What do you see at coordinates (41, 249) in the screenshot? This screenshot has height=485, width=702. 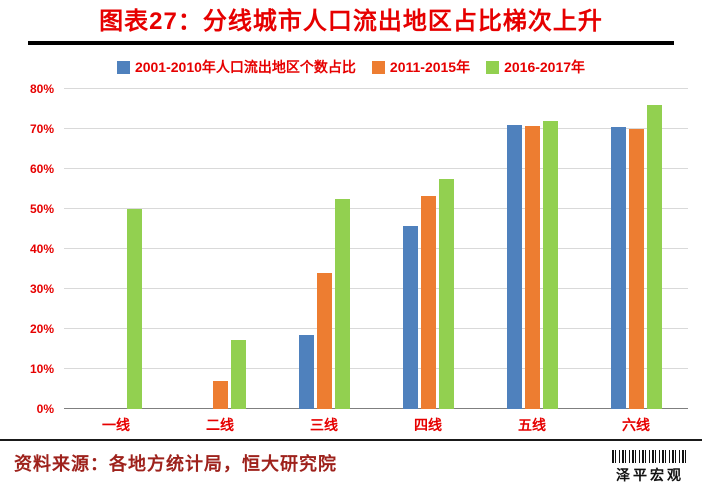 I see `y-axis-tick: 40%` at bounding box center [41, 249].